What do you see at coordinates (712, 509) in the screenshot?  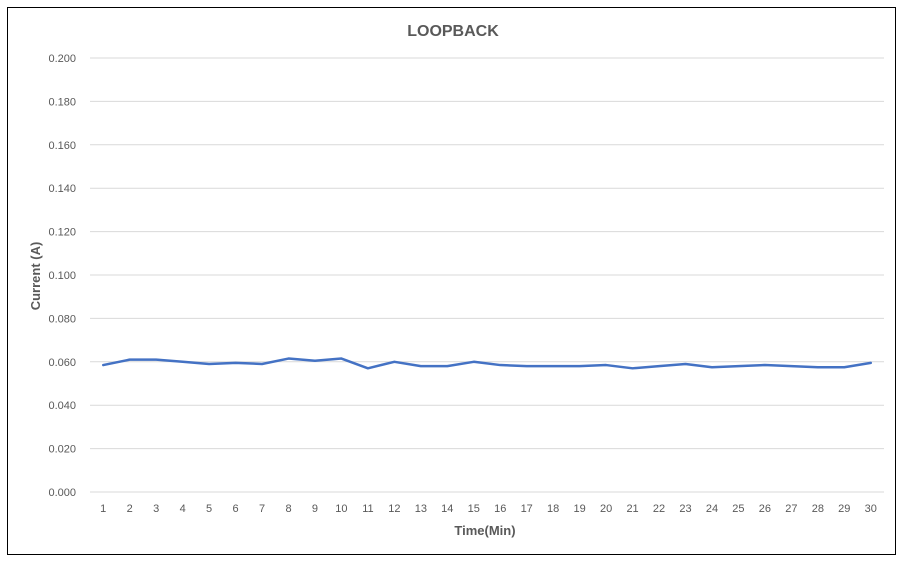 I see `x-tick-label: 24` at bounding box center [712, 509].